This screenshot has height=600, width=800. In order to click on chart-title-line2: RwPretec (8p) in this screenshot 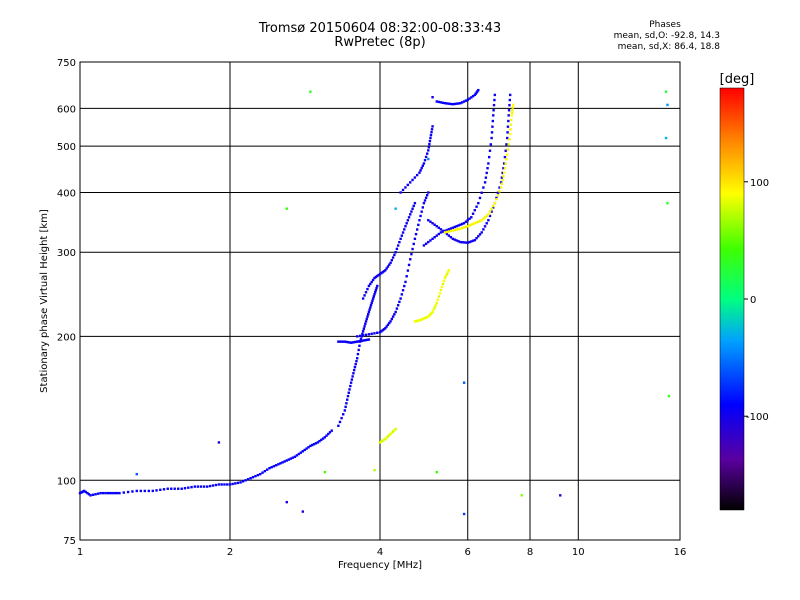, I will do `click(380, 42)`.